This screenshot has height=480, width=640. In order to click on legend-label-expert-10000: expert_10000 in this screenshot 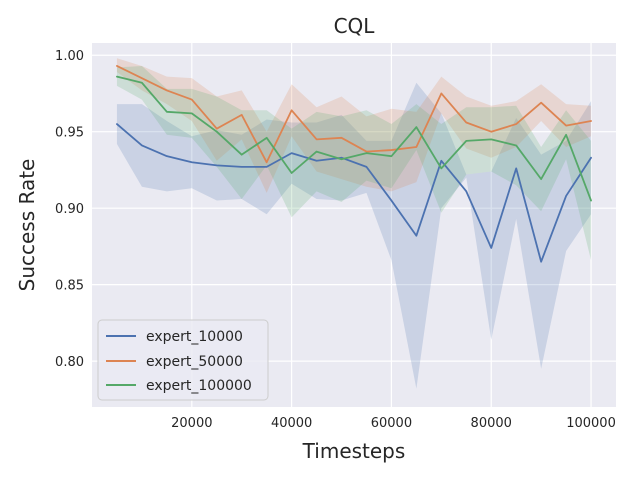, I will do `click(194, 337)`.